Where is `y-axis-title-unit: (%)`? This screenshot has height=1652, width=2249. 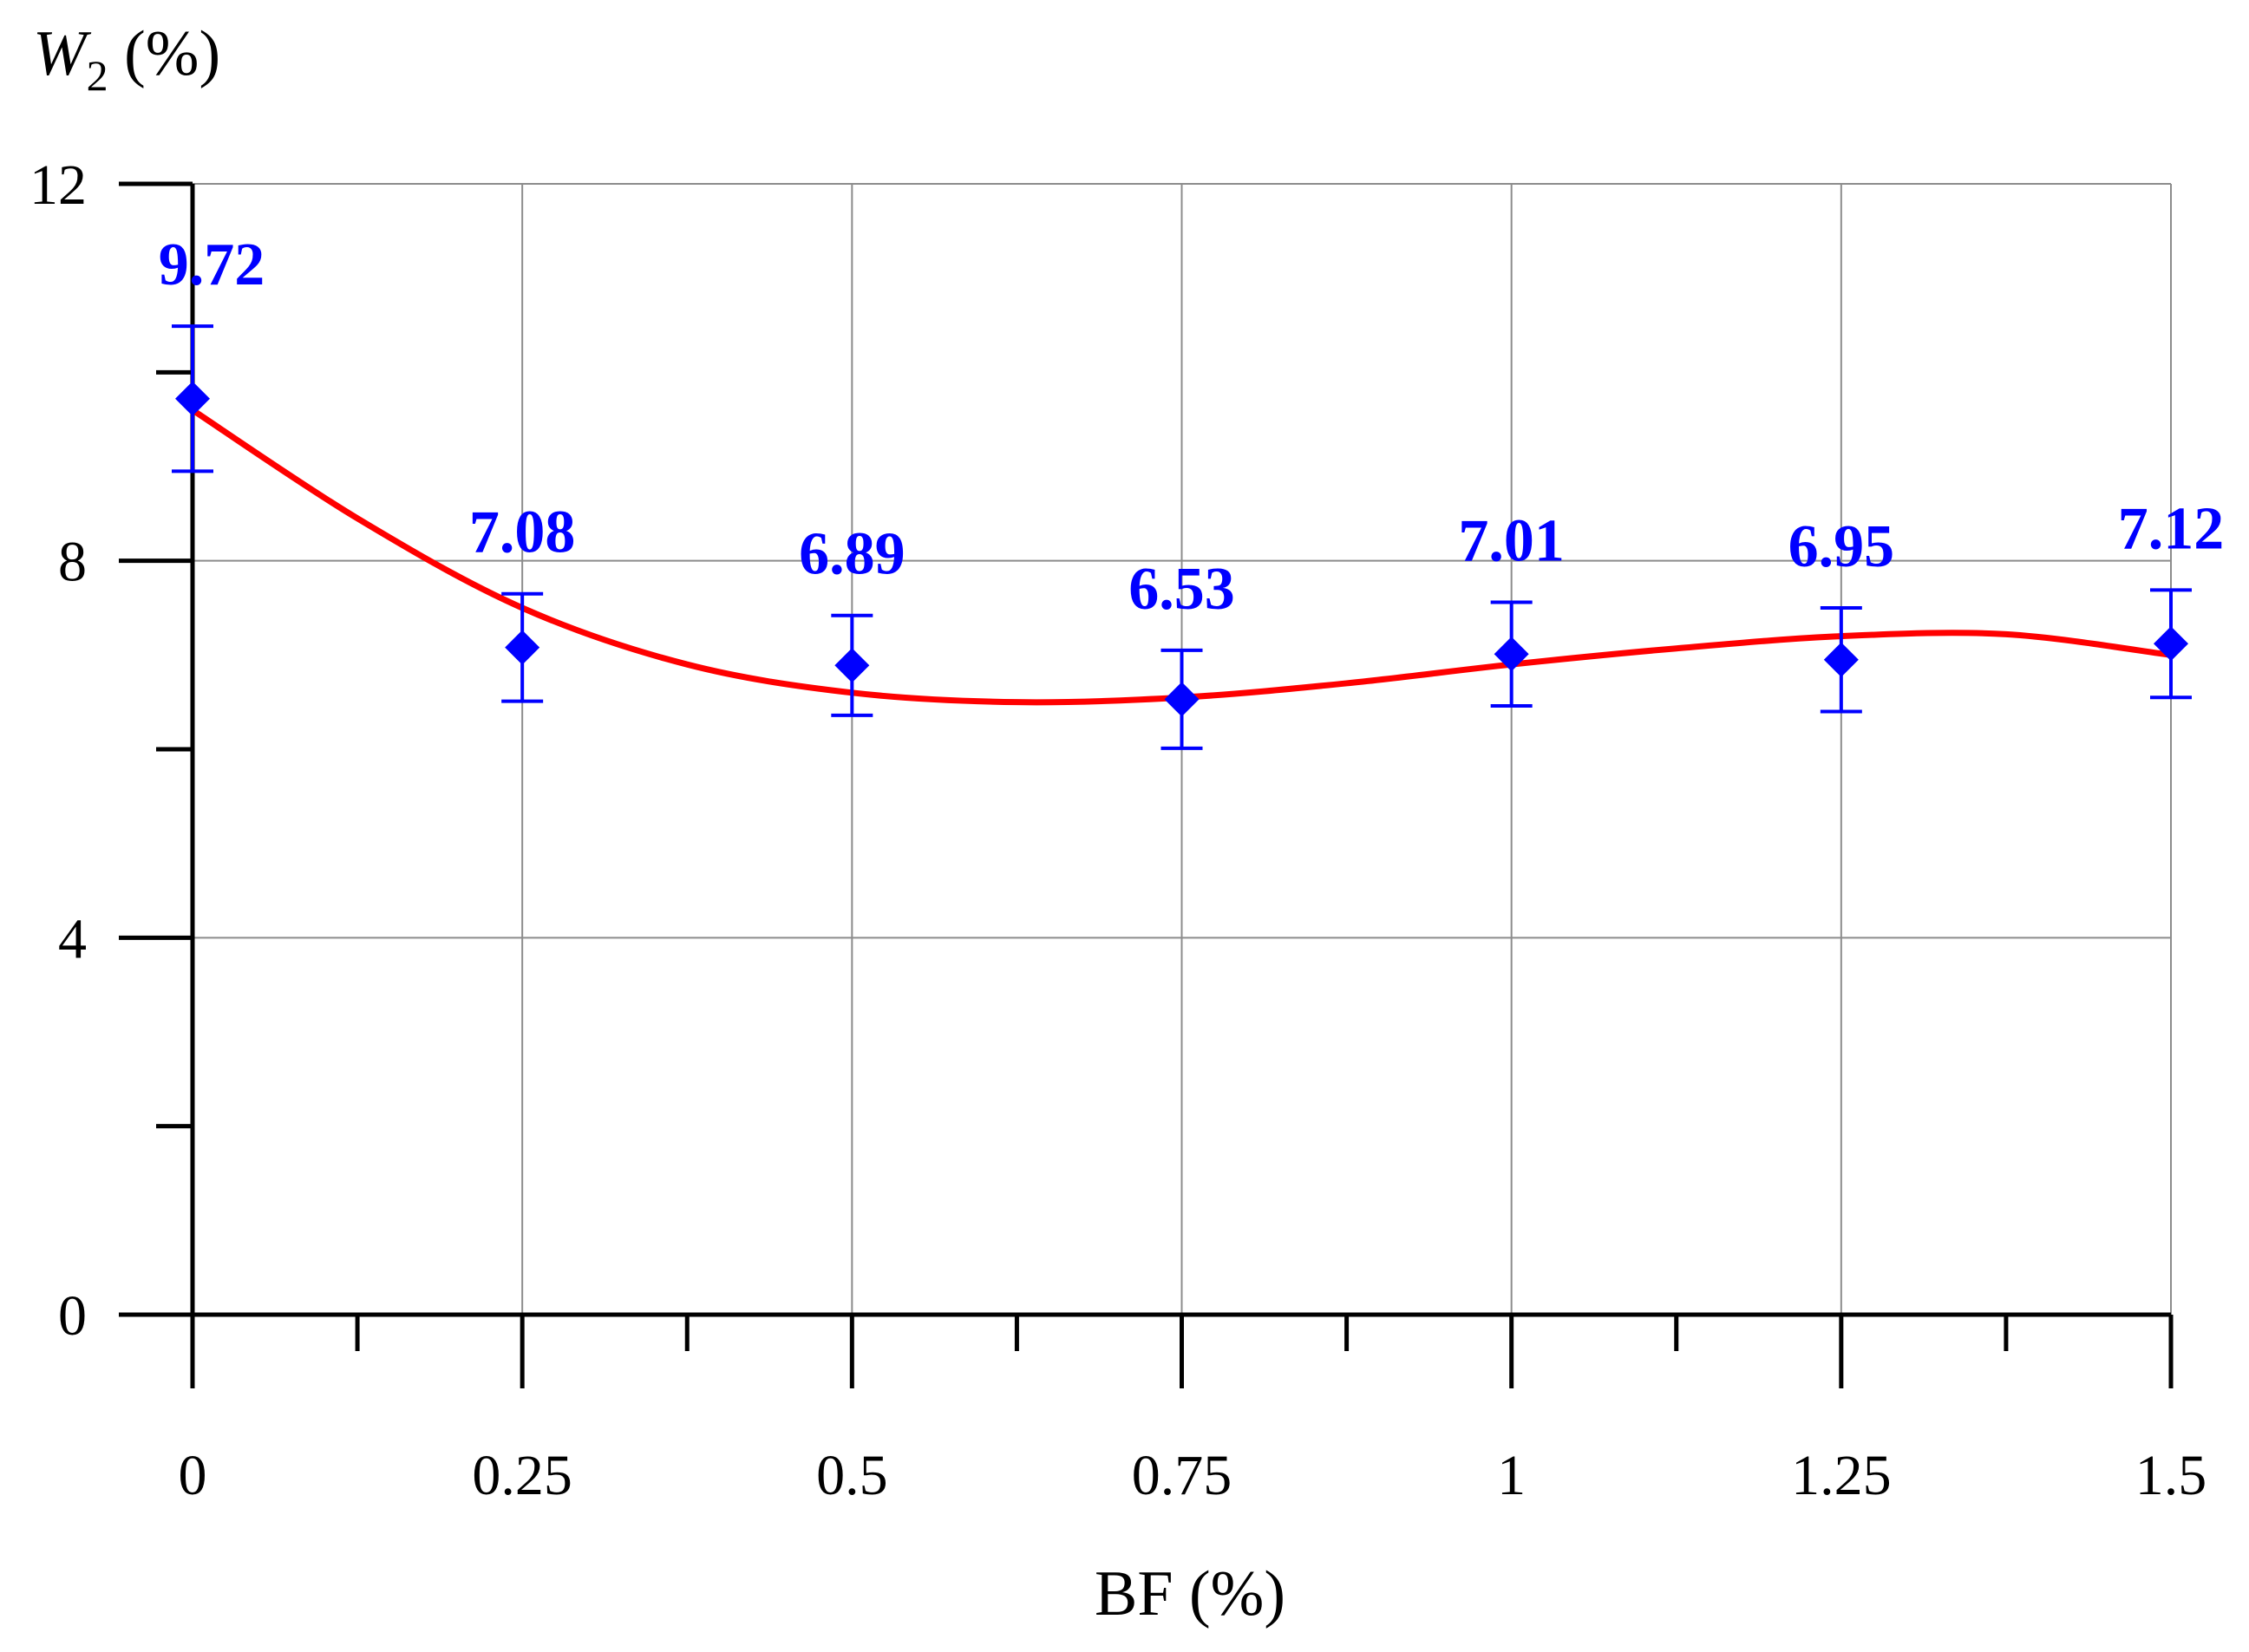 y-axis-title-unit: (%) is located at coordinates (164, 54).